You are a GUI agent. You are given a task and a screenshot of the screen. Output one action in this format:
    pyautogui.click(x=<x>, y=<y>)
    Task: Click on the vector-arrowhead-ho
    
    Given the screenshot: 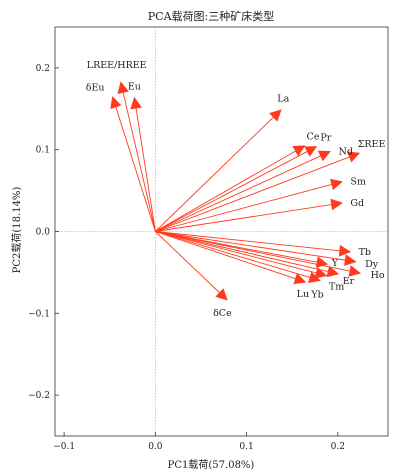 What is the action you would take?
    pyautogui.click(x=355, y=271)
    